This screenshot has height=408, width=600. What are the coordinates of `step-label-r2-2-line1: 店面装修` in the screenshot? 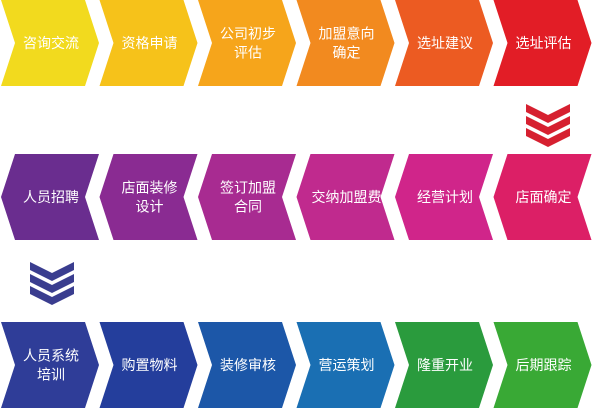 It's located at (150, 189).